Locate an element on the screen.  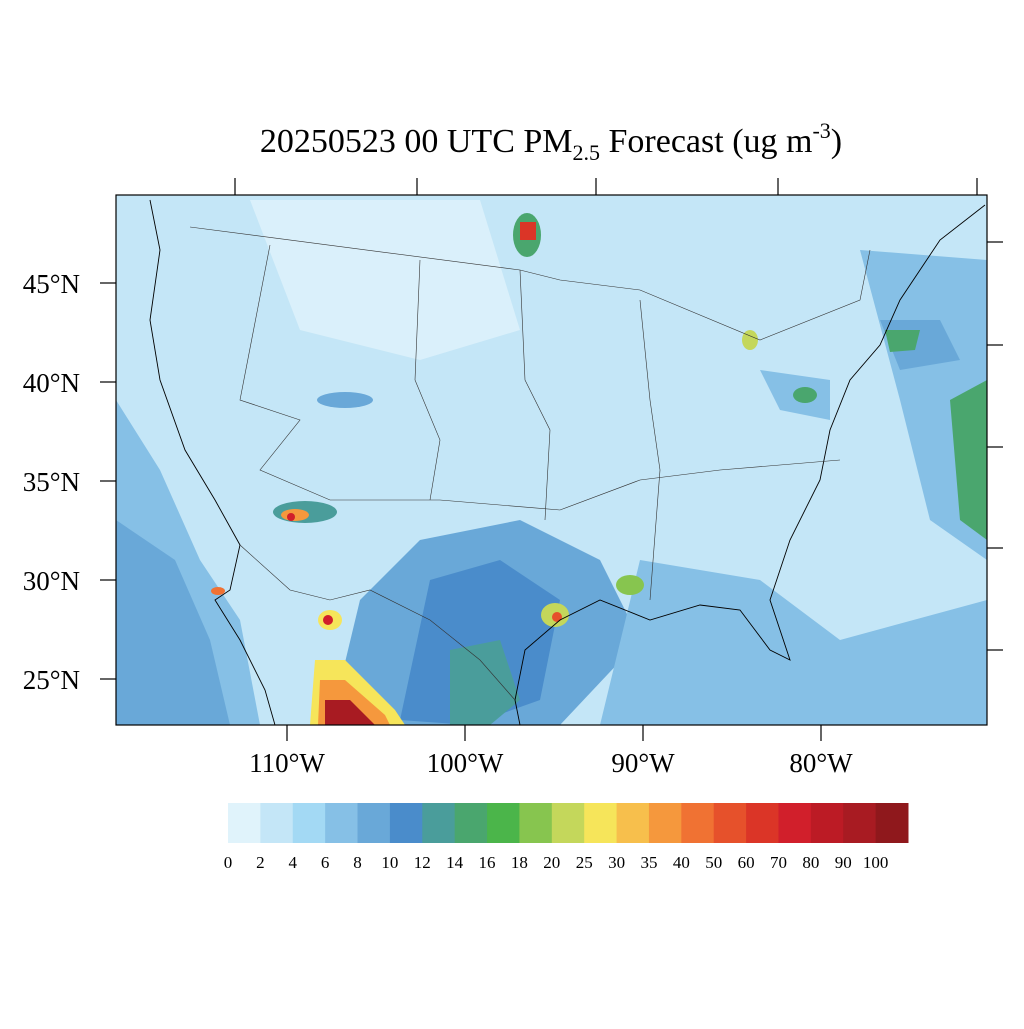
colorbar-label: 30 is located at coordinates (616, 862).